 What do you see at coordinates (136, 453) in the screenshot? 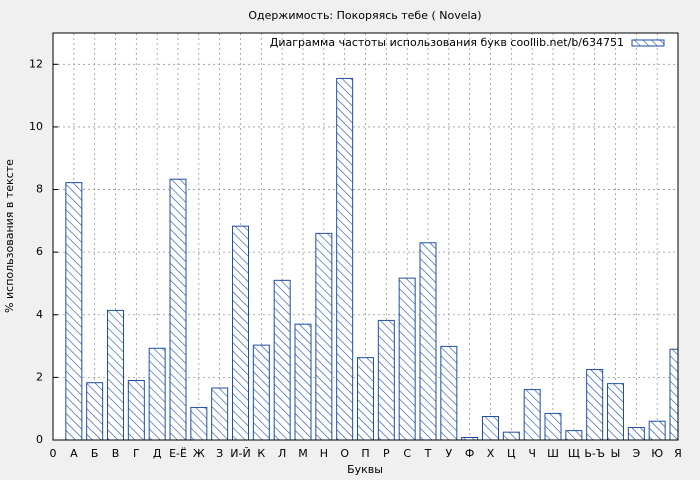
I see `x-tick-label: Г` at bounding box center [136, 453].